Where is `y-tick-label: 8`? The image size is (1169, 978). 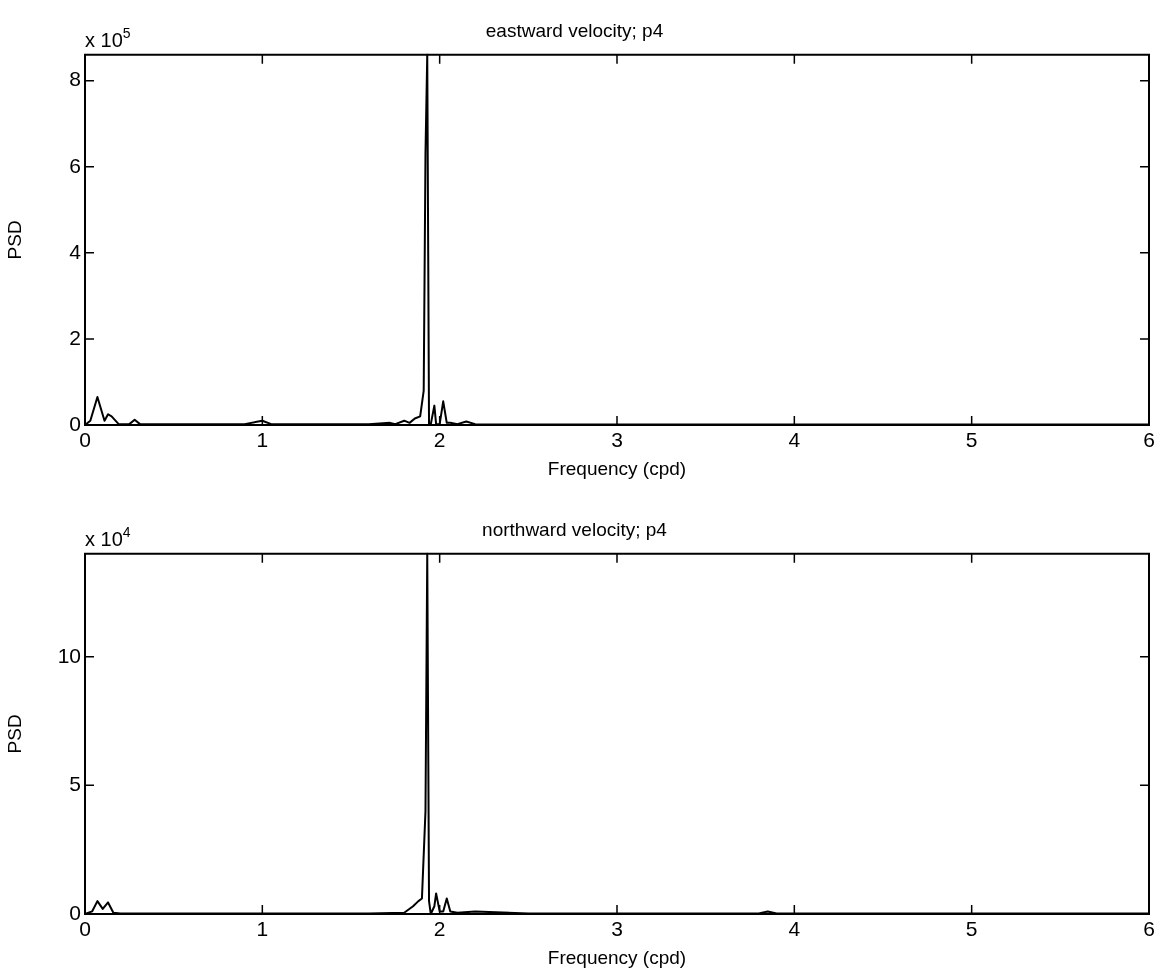
y-tick-label: 8 is located at coordinates (75, 79).